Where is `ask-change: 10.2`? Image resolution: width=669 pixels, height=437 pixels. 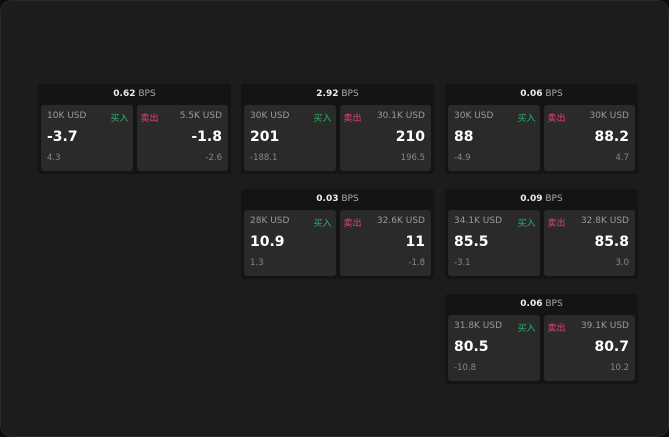
ask-change: 10.2 is located at coordinates (619, 368).